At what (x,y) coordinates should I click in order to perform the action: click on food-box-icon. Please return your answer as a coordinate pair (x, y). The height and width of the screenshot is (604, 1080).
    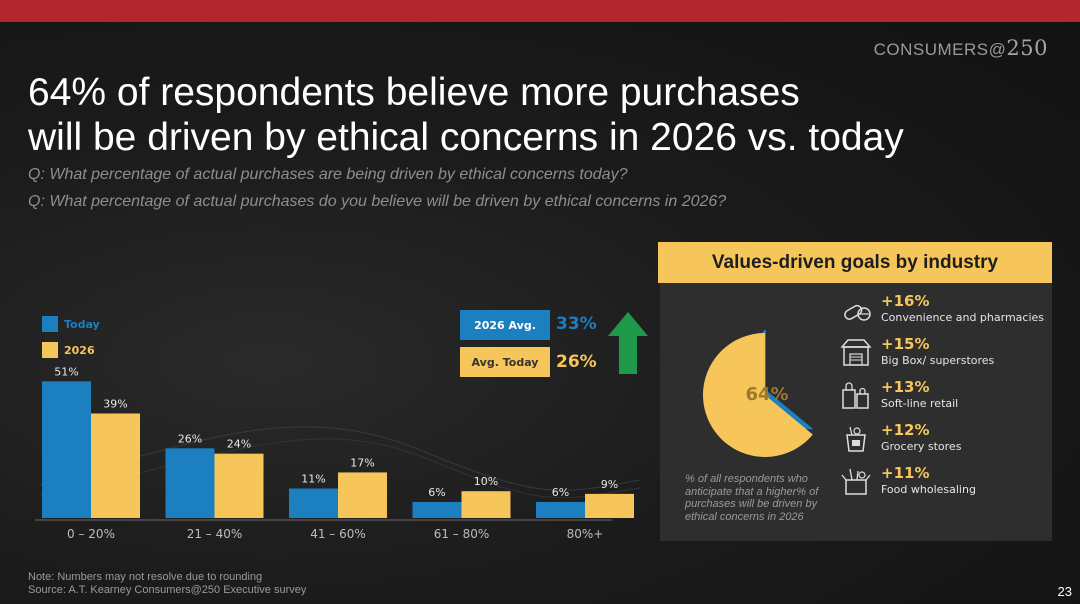
    Looking at the image, I should click on (856, 481).